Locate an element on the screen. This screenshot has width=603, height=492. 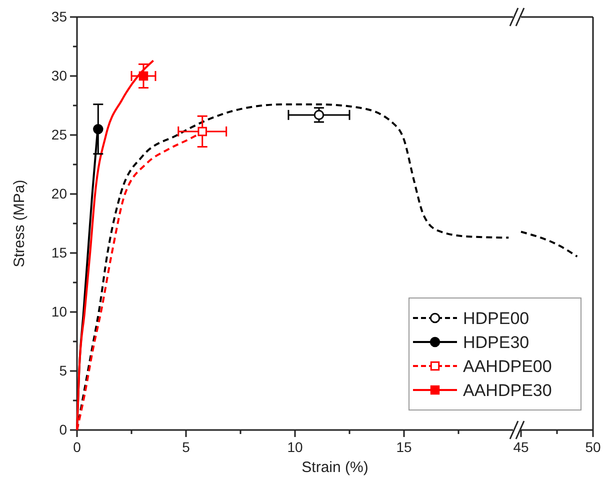
x-tick-label: 5 is located at coordinates (186, 446).